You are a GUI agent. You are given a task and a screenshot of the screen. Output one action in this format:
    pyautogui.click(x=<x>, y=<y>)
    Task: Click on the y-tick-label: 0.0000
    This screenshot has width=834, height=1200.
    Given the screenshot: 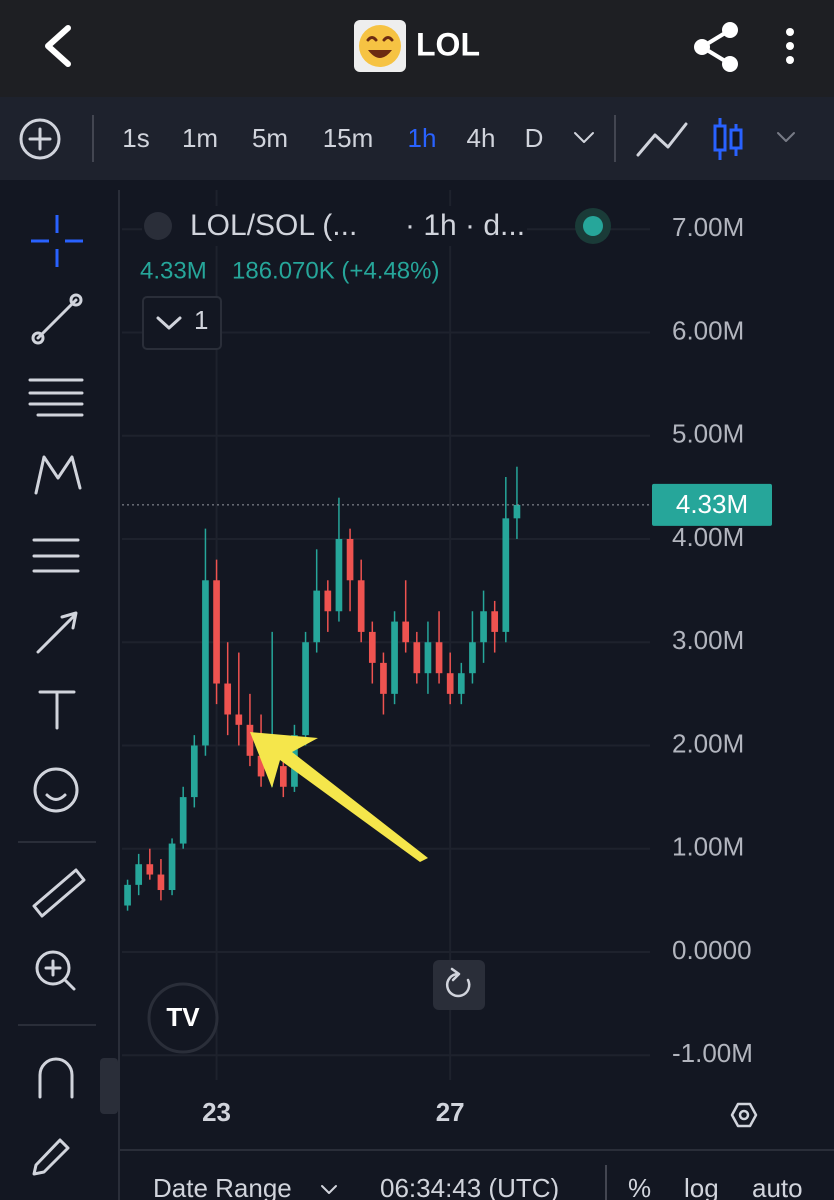 What is the action you would take?
    pyautogui.click(x=712, y=950)
    